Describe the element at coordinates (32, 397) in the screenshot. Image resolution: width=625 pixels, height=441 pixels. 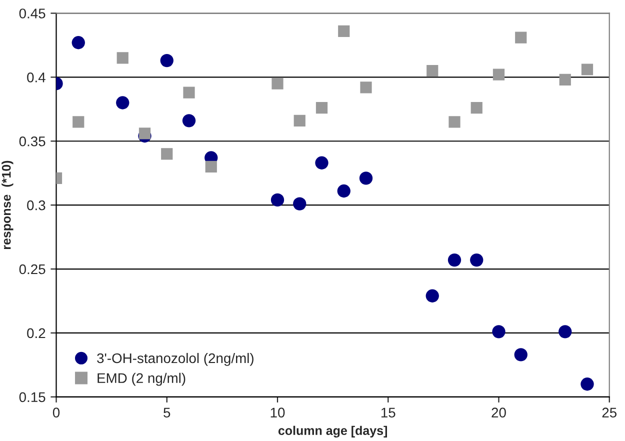
I see `y-tick-label: 0.15` at that location.